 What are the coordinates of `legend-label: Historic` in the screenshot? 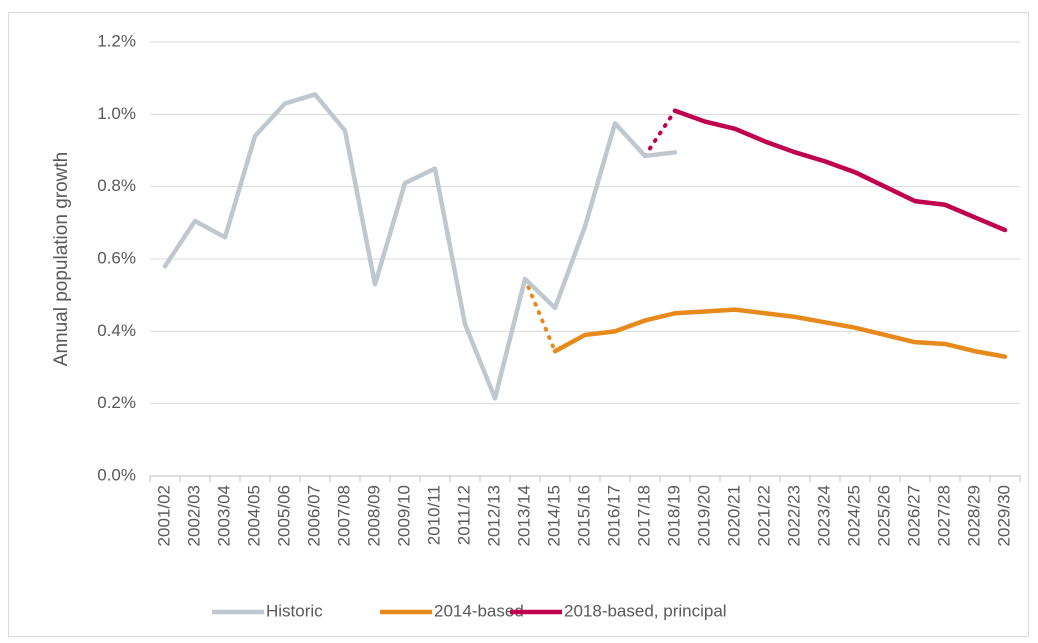 It's located at (294, 610).